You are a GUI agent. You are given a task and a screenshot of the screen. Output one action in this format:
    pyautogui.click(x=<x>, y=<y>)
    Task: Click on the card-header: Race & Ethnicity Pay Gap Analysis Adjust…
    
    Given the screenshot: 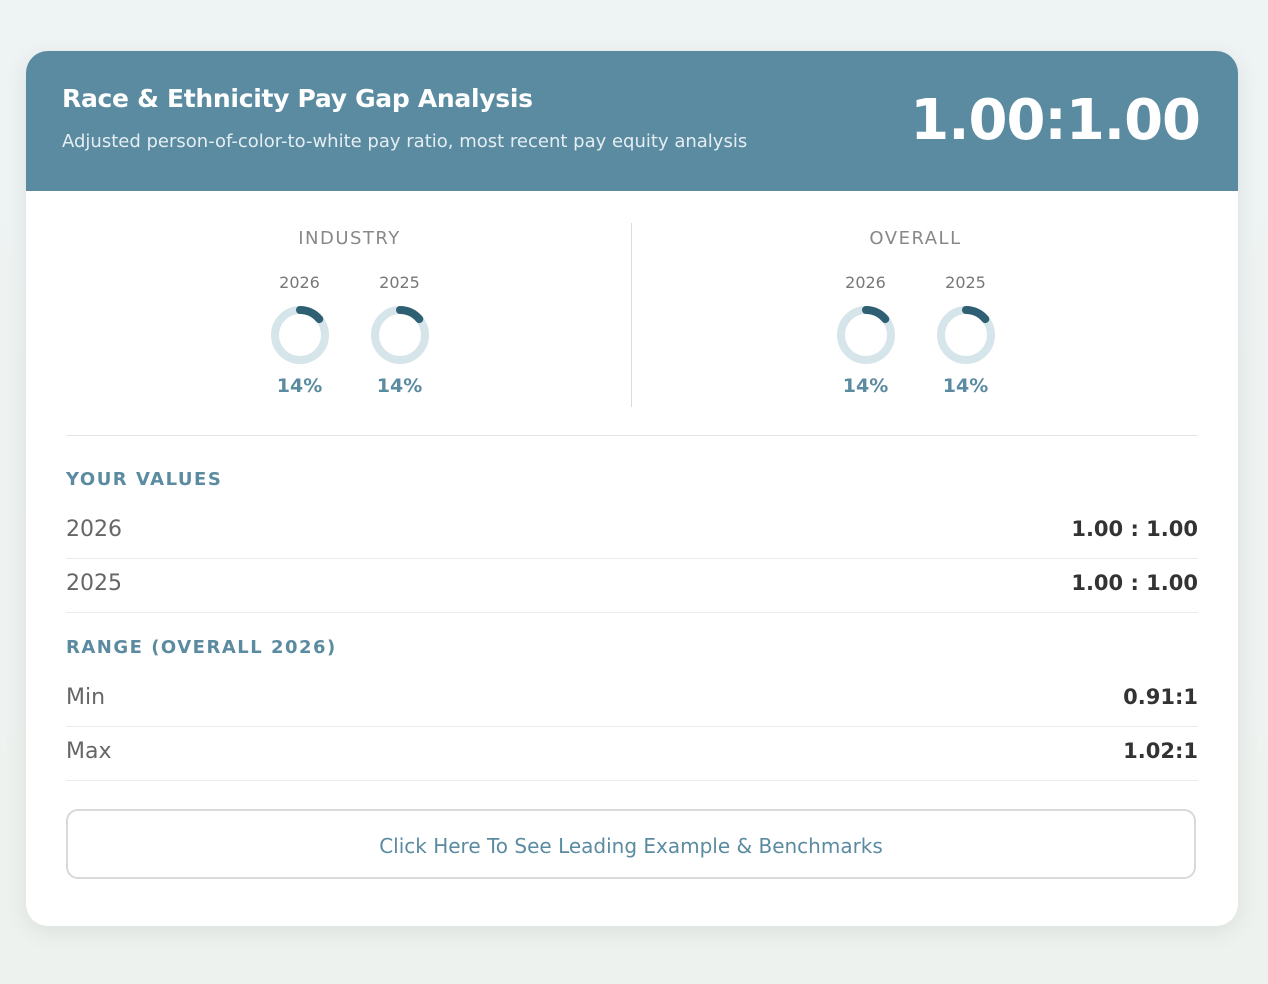 What is the action you would take?
    pyautogui.click(x=632, y=121)
    